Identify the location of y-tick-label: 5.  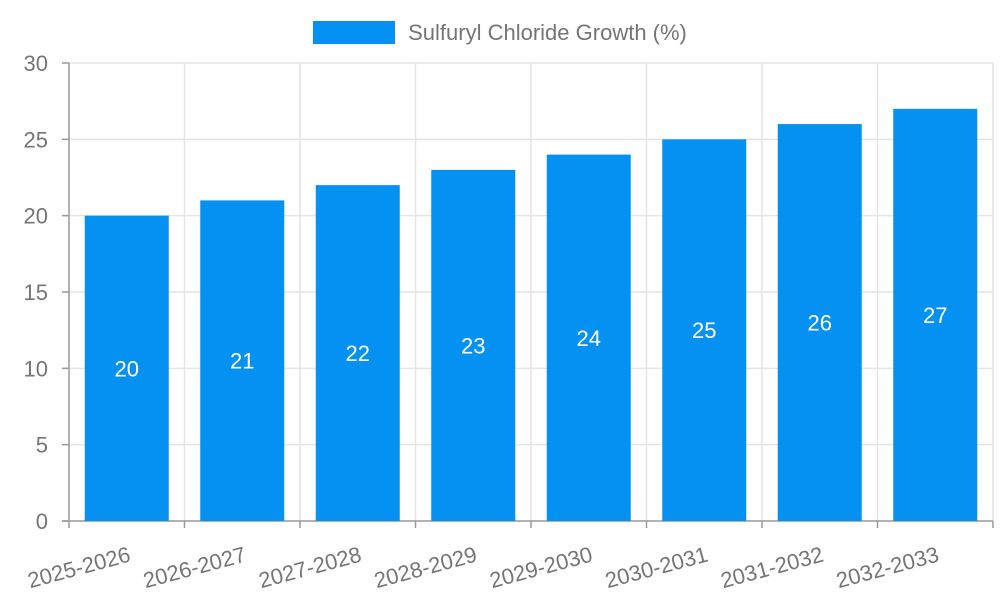
(42, 445).